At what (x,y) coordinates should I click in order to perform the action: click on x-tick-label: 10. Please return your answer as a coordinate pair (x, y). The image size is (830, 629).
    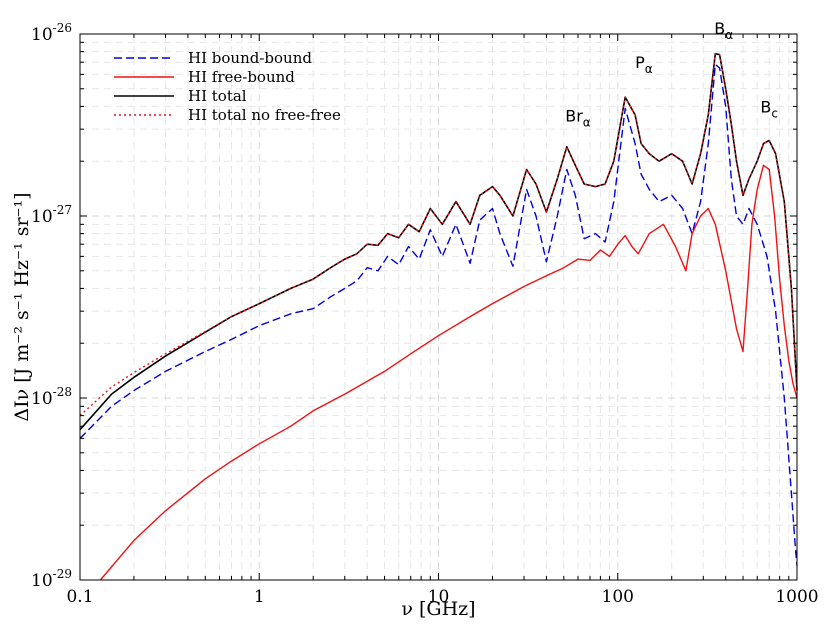
    Looking at the image, I should click on (439, 597).